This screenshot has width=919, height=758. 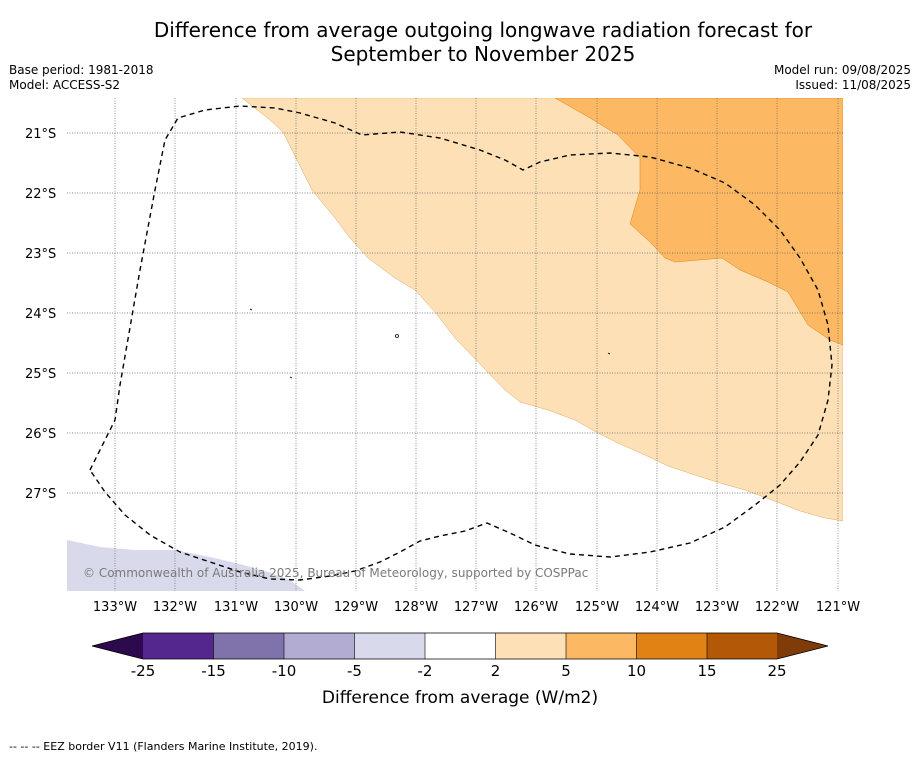 I want to click on lat-label: 22°S, so click(x=40, y=194).